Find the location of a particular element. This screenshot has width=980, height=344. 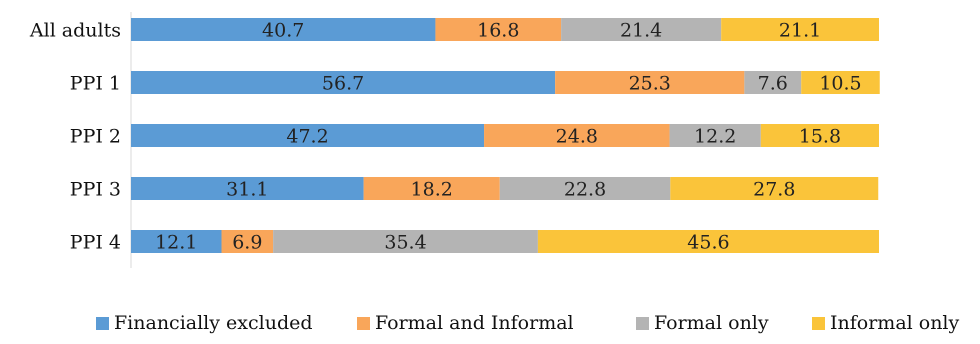

data-label: 56.7 is located at coordinates (343, 84).